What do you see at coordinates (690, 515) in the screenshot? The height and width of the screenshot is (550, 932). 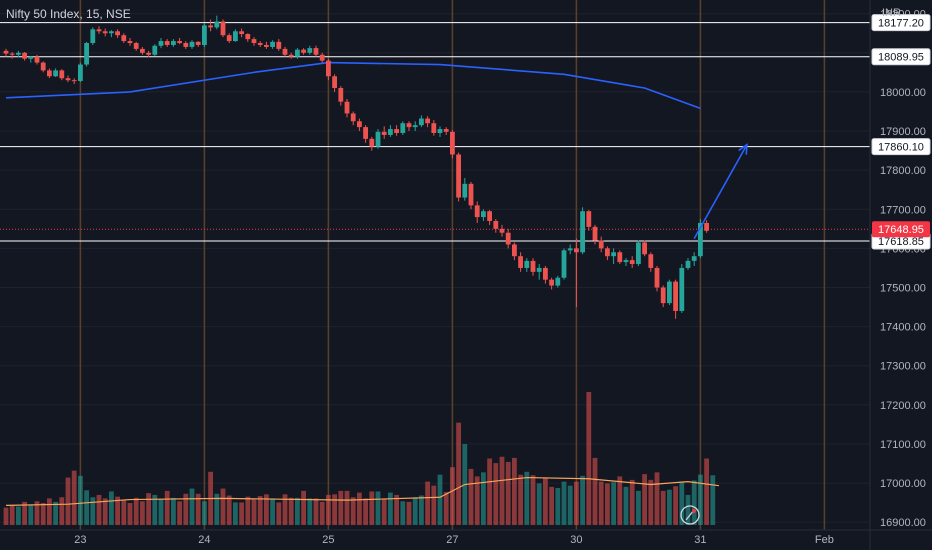 I see `replay-icon` at bounding box center [690, 515].